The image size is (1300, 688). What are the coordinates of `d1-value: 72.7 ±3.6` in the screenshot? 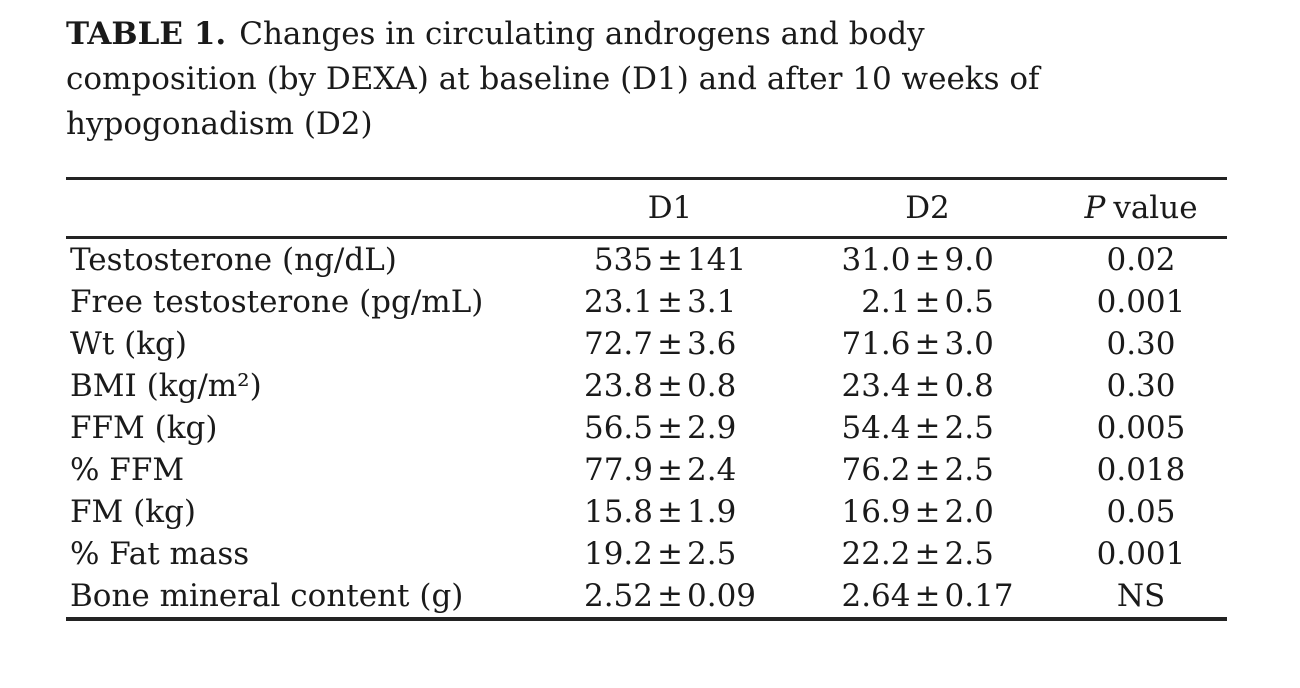 It's located at (670, 344).